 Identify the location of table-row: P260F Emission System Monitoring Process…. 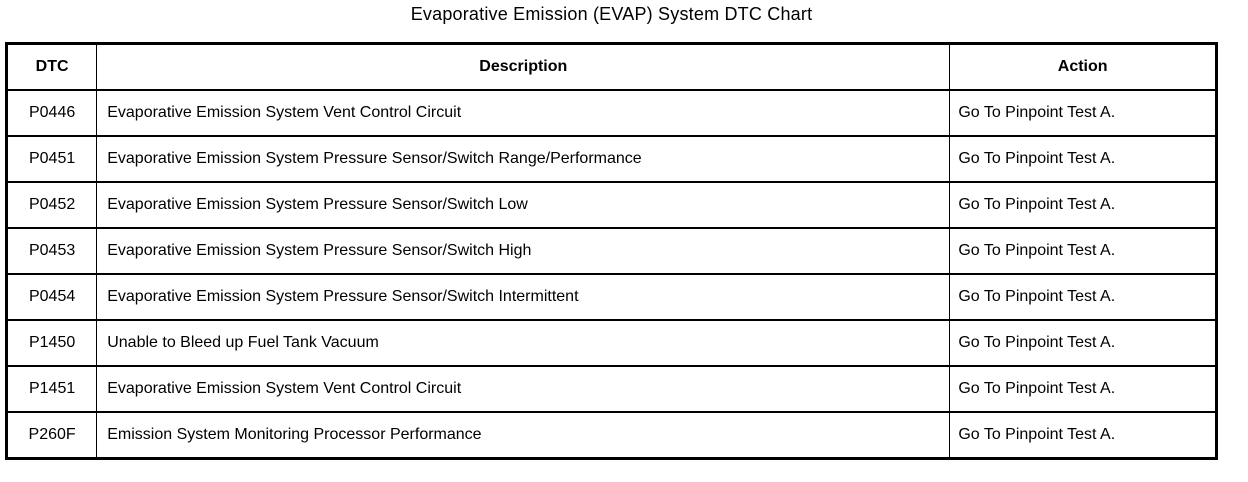
(611, 435).